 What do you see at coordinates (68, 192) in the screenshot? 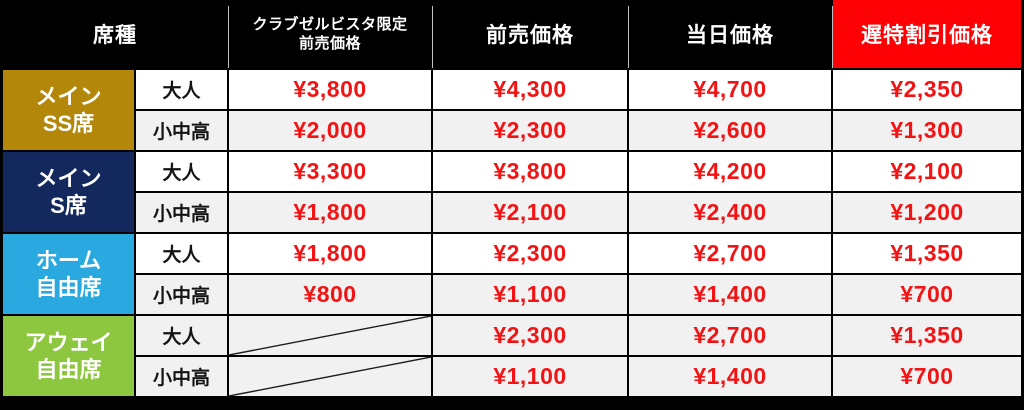
I see `seat-section-main-s: メイン S席` at bounding box center [68, 192].